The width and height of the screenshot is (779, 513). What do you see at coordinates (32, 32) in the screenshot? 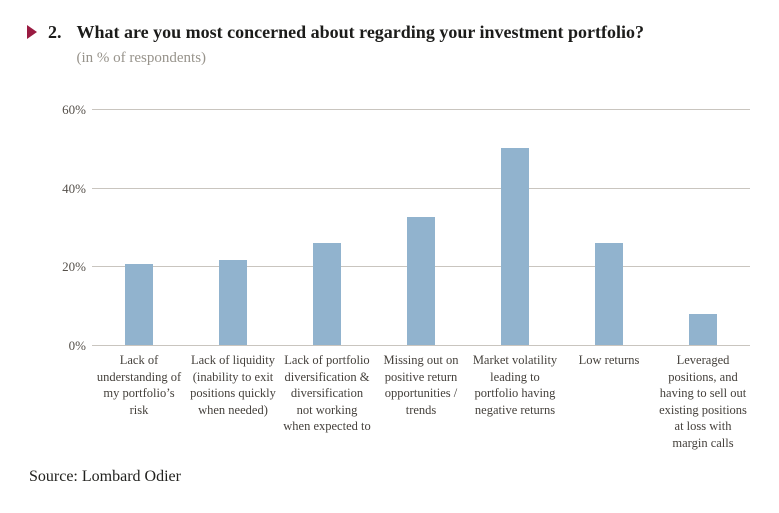
I see `section-marker-triangle-icon` at bounding box center [32, 32].